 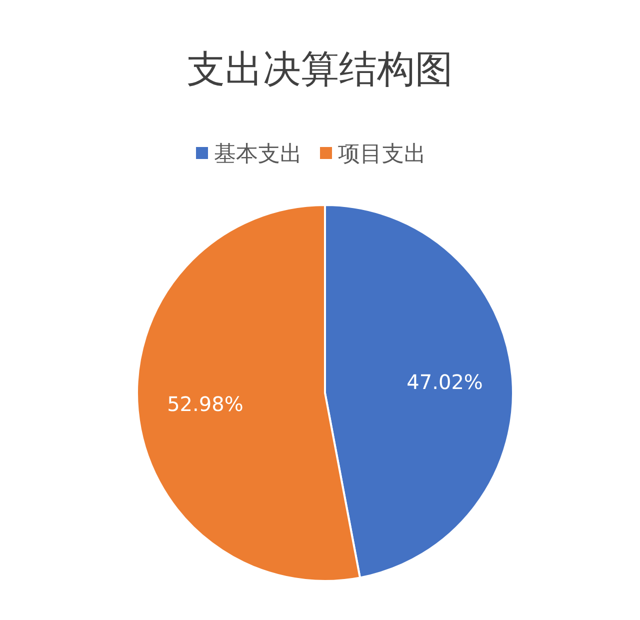 What do you see at coordinates (320, 69) in the screenshot?
I see `chart-title: 支出决算结构图` at bounding box center [320, 69].